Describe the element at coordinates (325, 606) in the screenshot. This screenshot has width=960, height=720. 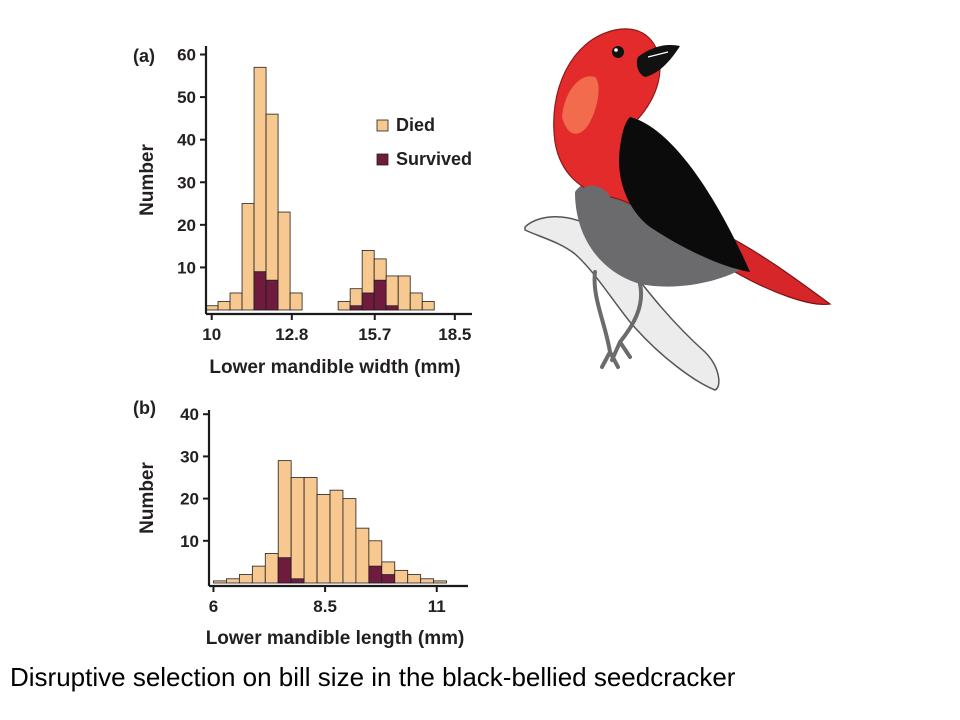
I see `x-tick-label: 8.5` at that location.